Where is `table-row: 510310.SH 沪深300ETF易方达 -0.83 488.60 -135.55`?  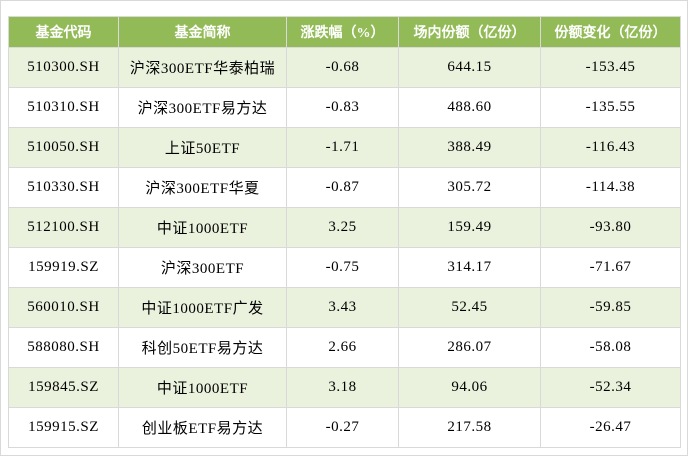 table-row: 510310.SH 沪深300ETF易方达 -0.83 488.60 -135.55 is located at coordinates (344, 107).